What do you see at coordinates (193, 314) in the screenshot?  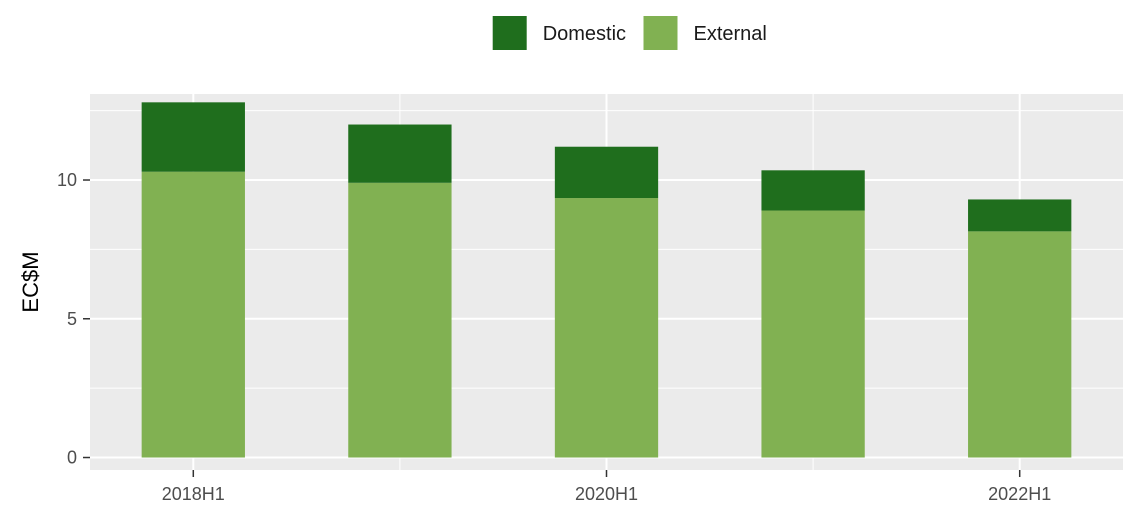 I see `bar-external-2018H1` at bounding box center [193, 314].